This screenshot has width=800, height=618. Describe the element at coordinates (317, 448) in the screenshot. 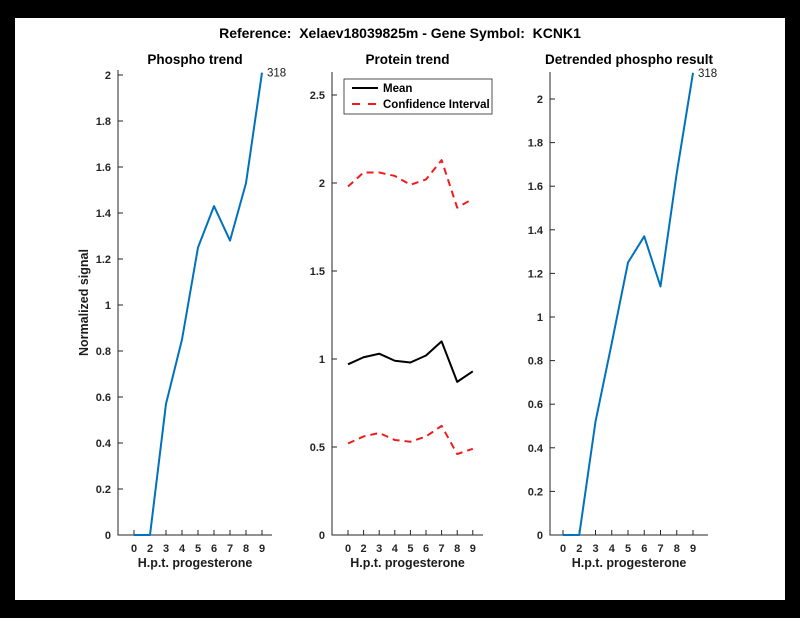

I see `y-tick-label: 0.5` at that location.